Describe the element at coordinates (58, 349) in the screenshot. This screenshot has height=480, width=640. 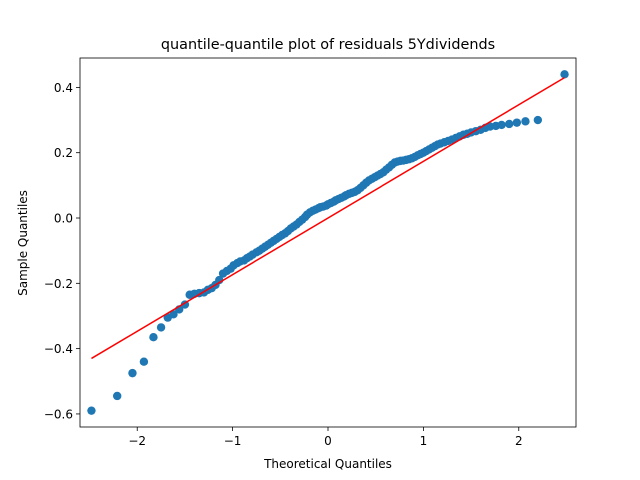
I see `y-tick-label: −0.4` at that location.